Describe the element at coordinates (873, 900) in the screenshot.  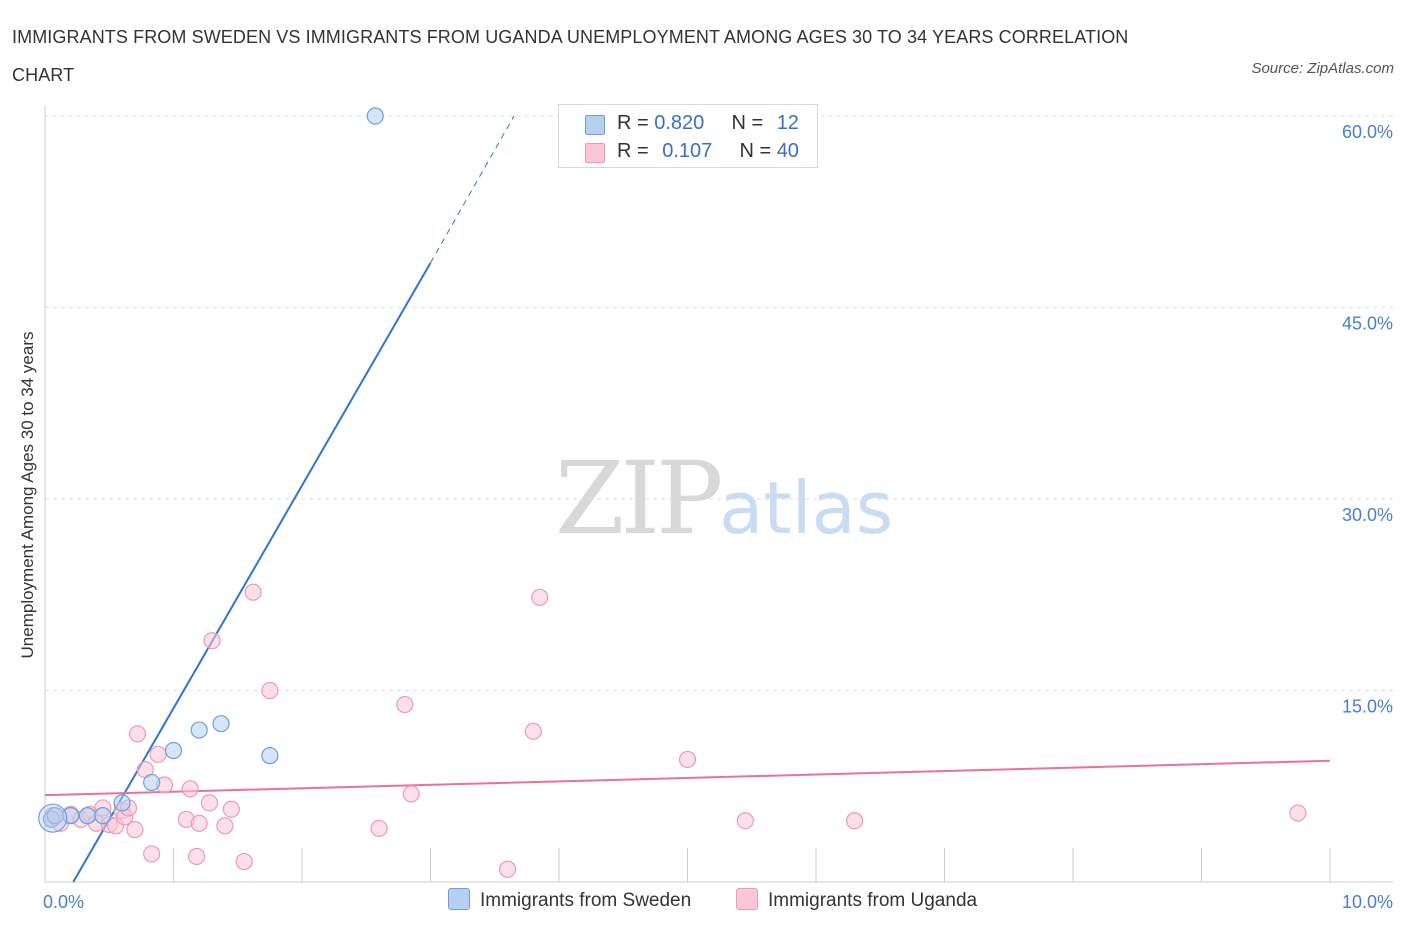
I see `uganda-legend-label: Immigrants from Uganda` at that location.